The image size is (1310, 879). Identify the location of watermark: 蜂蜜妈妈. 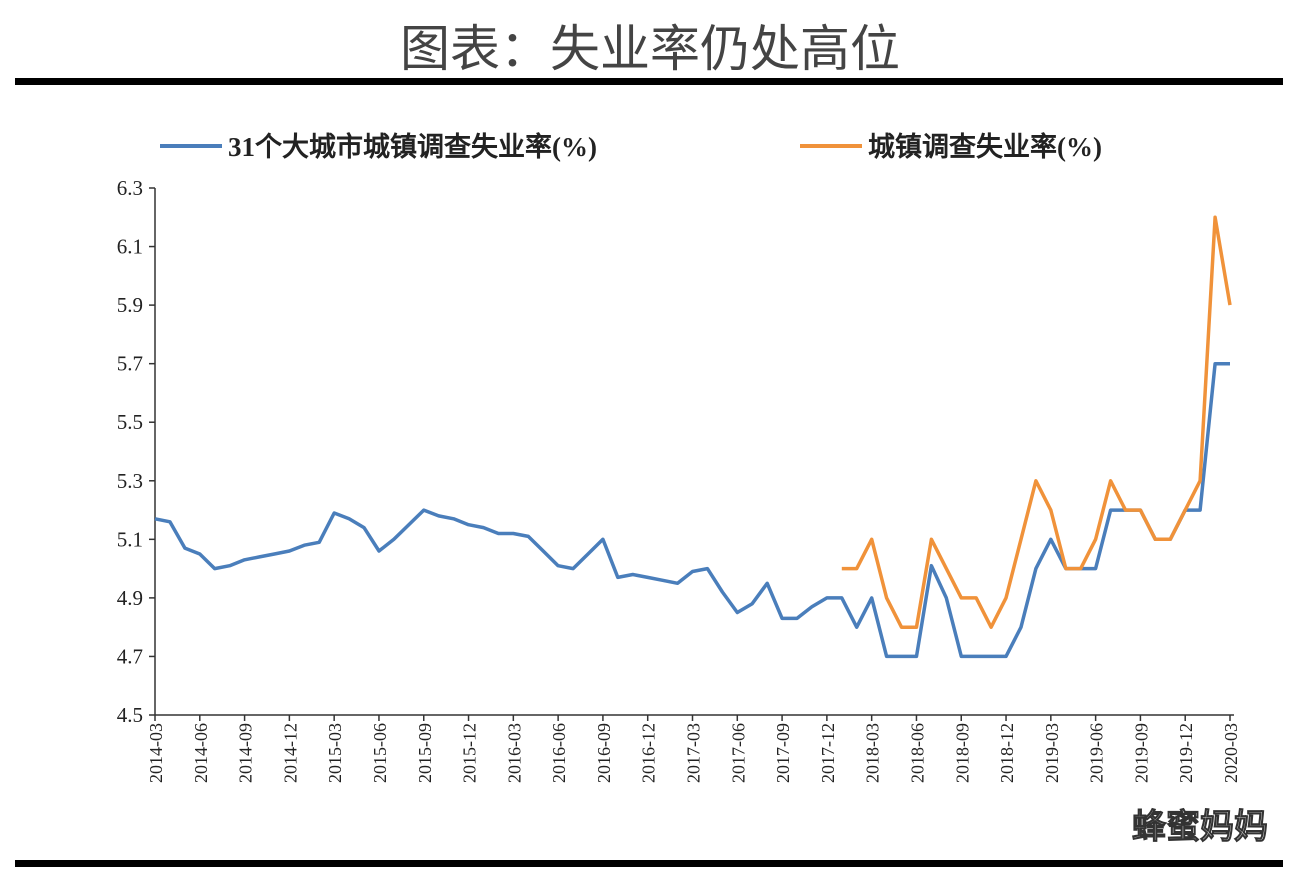
(1200, 827).